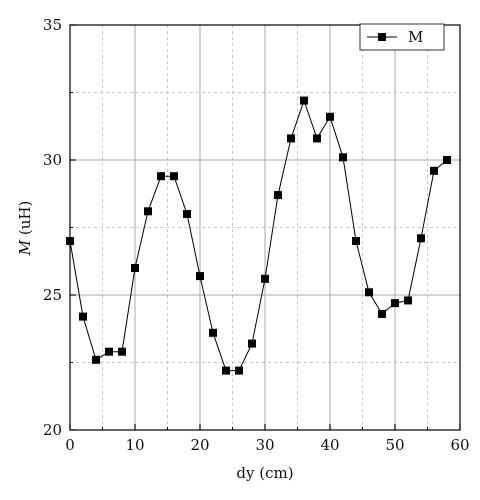 The width and height of the screenshot is (480, 500). Describe the element at coordinates (134, 445) in the screenshot. I see `x-tick-label: 10` at that location.